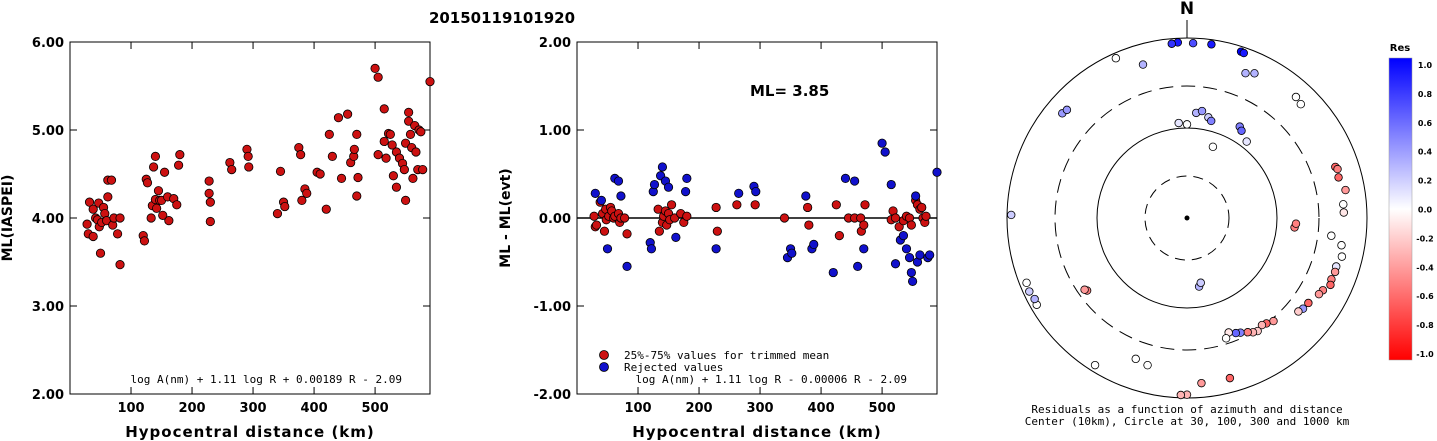  What do you see at coordinates (604, 367) in the screenshot?
I see `legend-blue-marker` at bounding box center [604, 367].